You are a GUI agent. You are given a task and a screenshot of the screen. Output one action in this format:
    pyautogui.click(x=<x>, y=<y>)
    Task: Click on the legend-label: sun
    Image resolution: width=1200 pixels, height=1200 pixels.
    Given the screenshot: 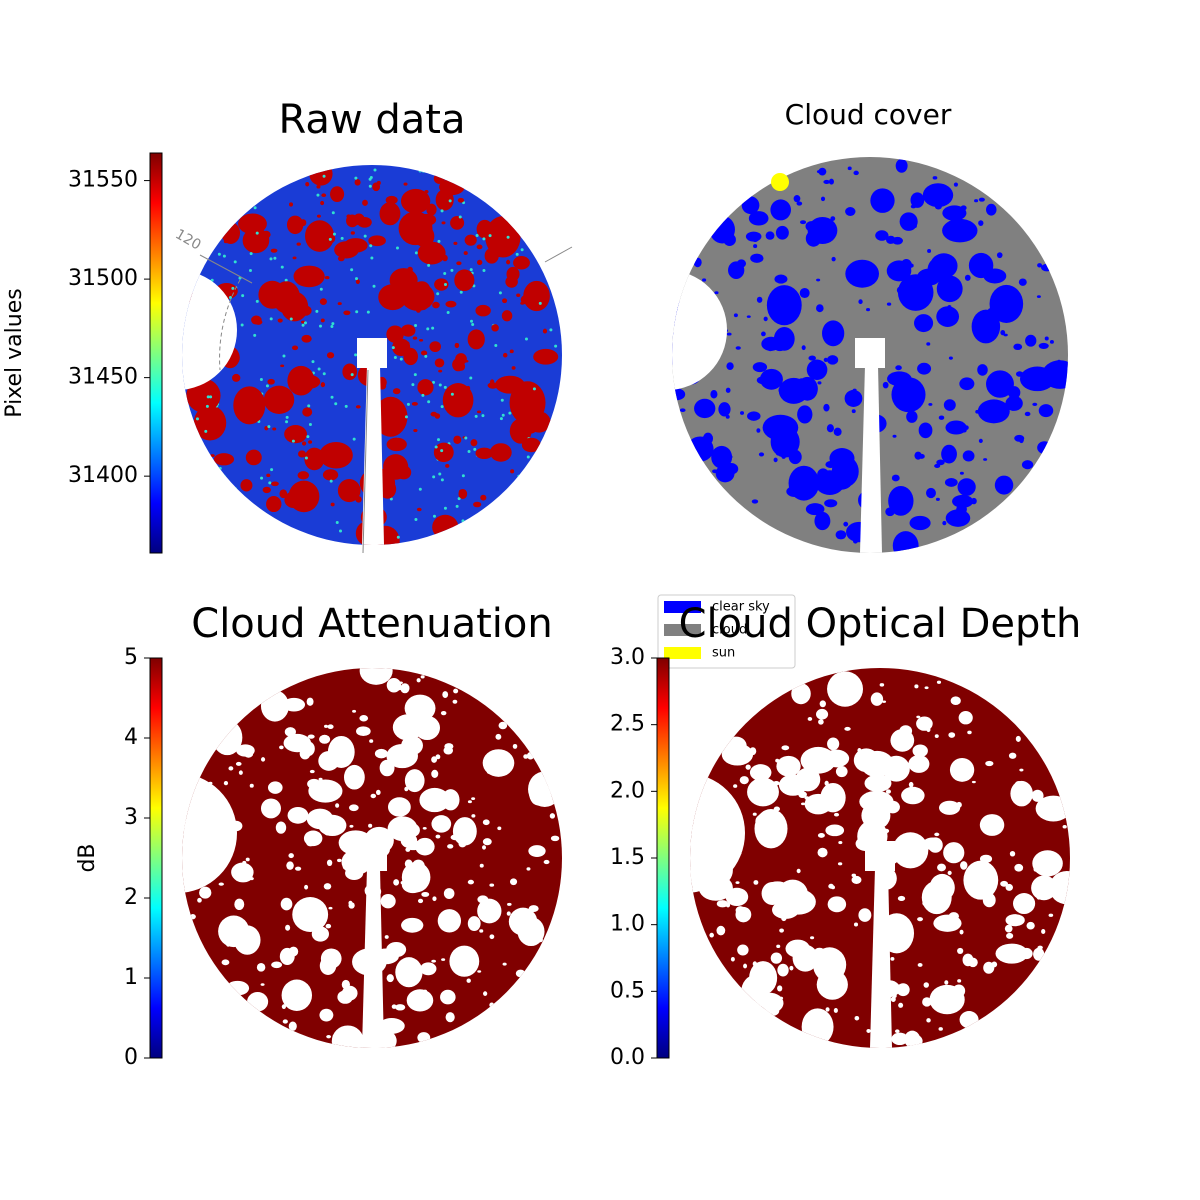 What is the action you would take?
    pyautogui.click(x=723, y=653)
    